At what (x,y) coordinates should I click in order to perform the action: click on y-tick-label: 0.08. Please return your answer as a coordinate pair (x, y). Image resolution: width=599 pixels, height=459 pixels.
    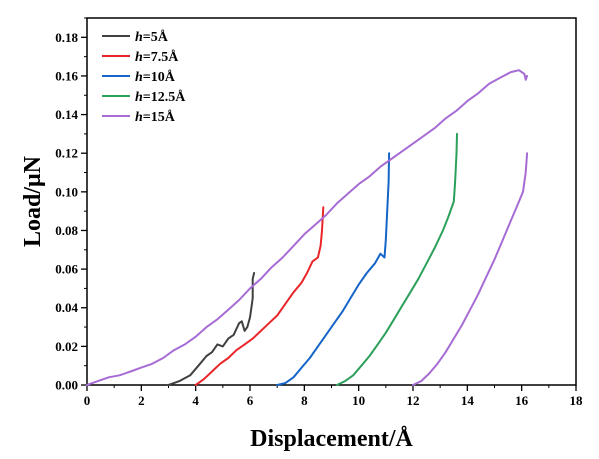
    Looking at the image, I should click on (66, 230).